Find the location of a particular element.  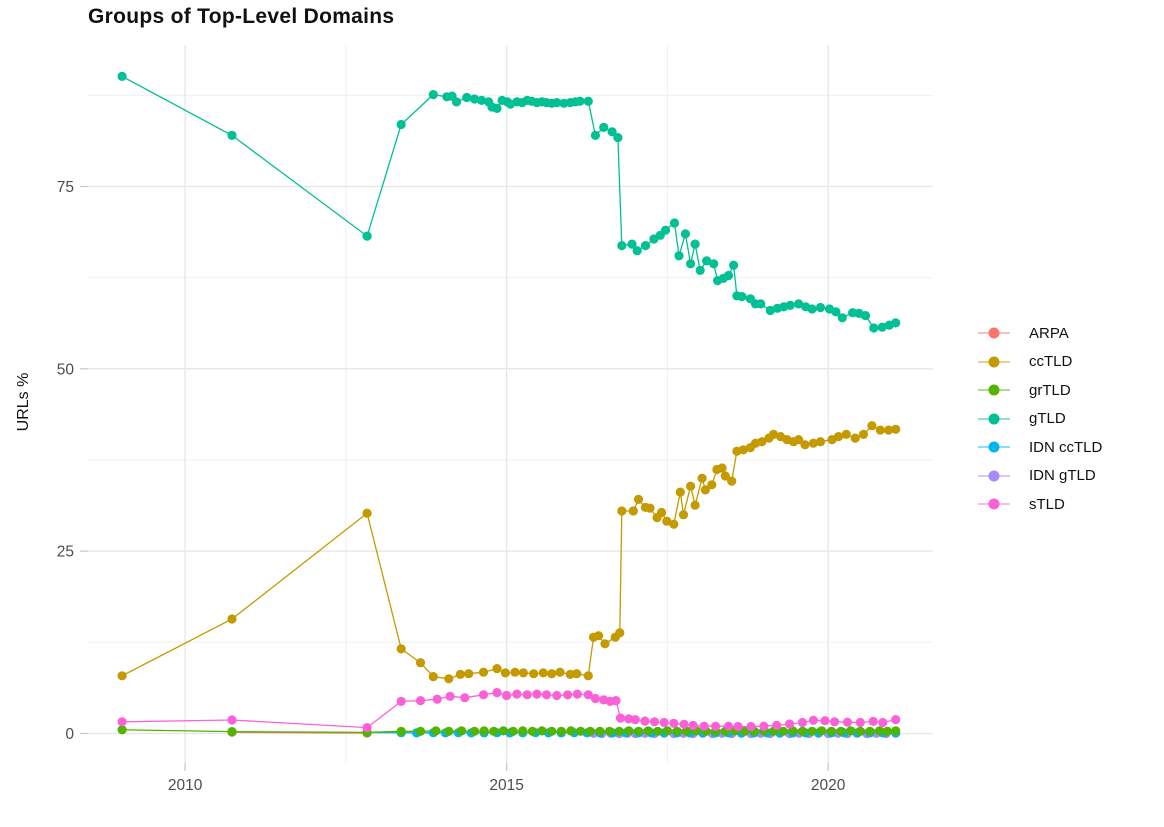

legend-item-idn-gtld: IDN gTLD is located at coordinates (1039, 476).